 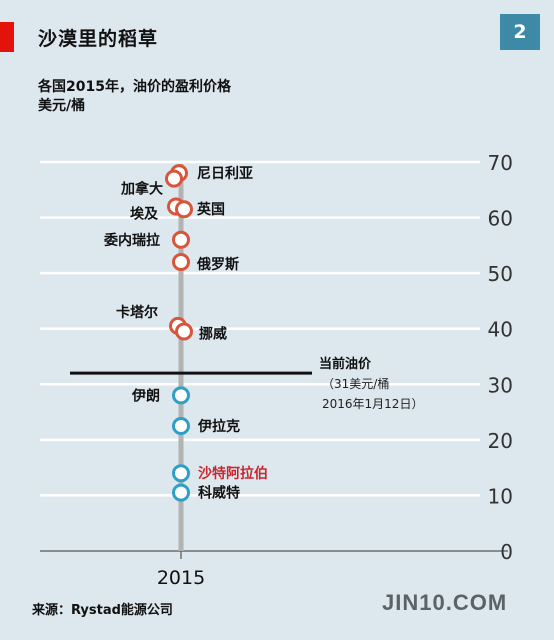 I want to click on data-point-label: 伊拉克, so click(x=218, y=426).